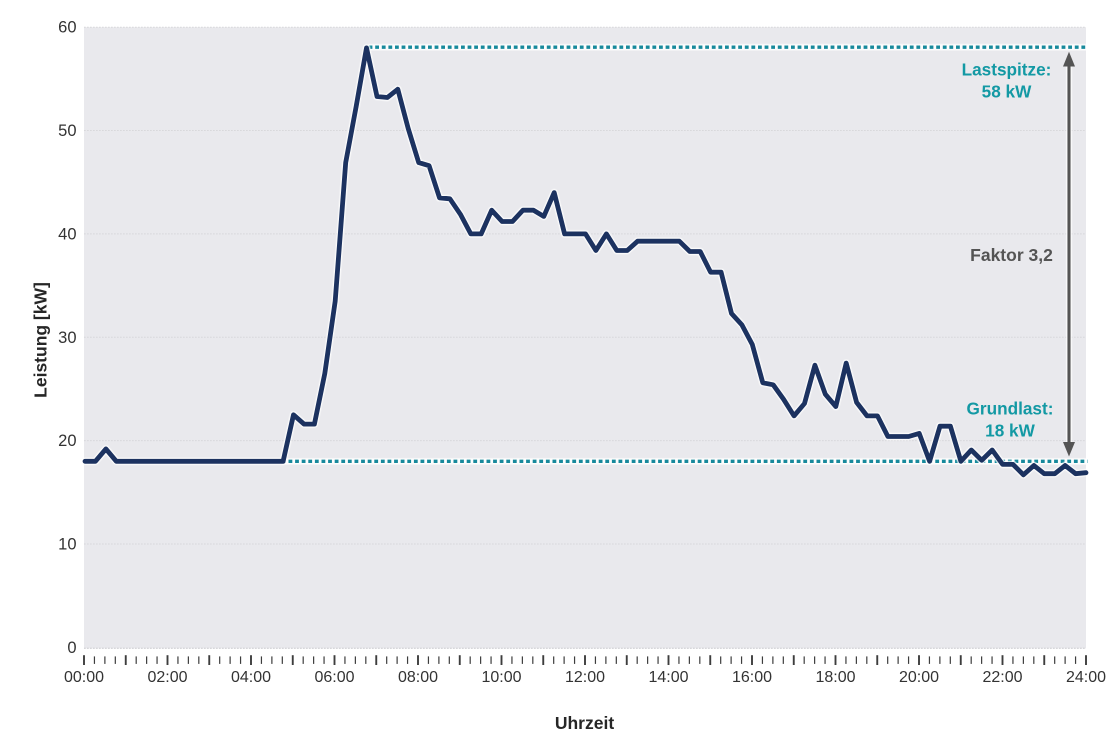 This screenshot has width=1115, height=747. What do you see at coordinates (67, 28) in the screenshot?
I see `svg-text: 60` at bounding box center [67, 28].